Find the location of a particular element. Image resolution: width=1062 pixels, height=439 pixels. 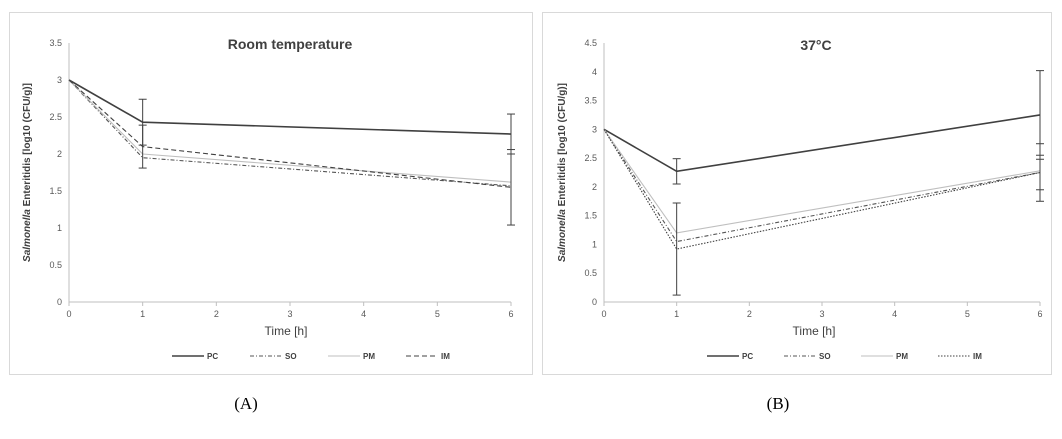

caption-b: (B) is located at coordinates (778, 403).